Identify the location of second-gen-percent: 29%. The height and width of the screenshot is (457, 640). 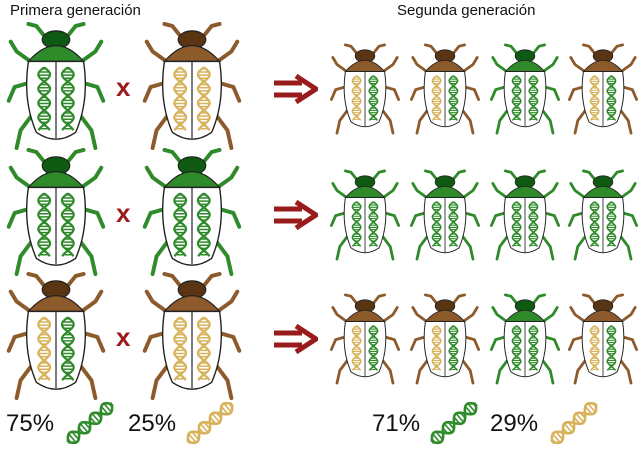
(514, 423).